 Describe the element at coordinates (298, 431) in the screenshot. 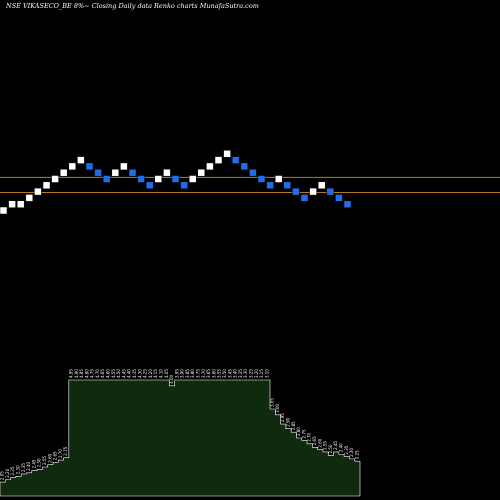

I see `volume-label: 2.80` at that location.